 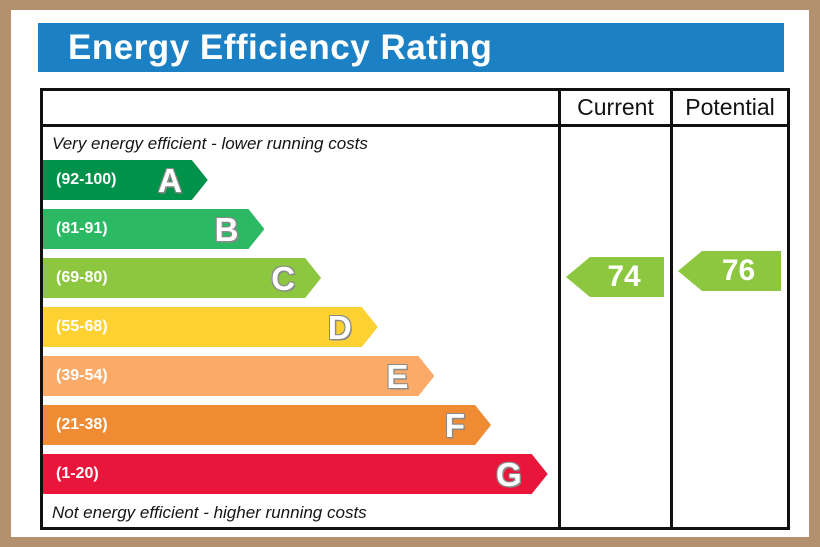 I want to click on band-c-letter: C, so click(x=283, y=278).